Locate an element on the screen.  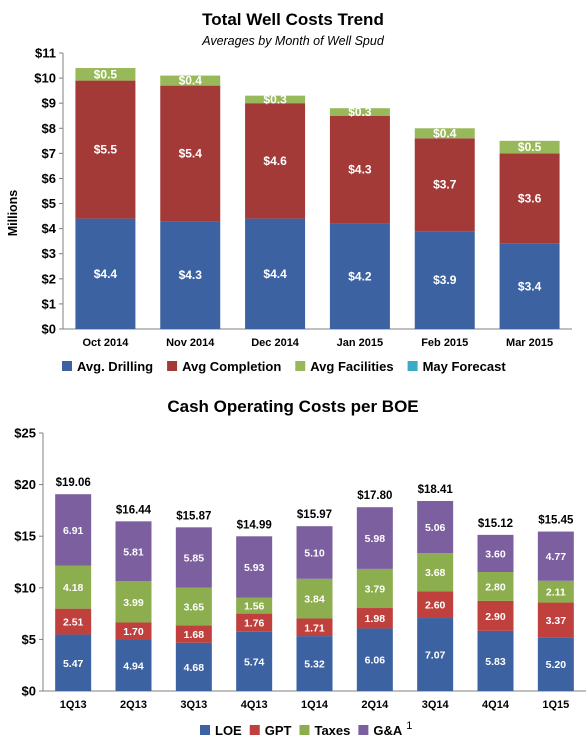
legend-footnote: 1 is located at coordinates (409, 726).